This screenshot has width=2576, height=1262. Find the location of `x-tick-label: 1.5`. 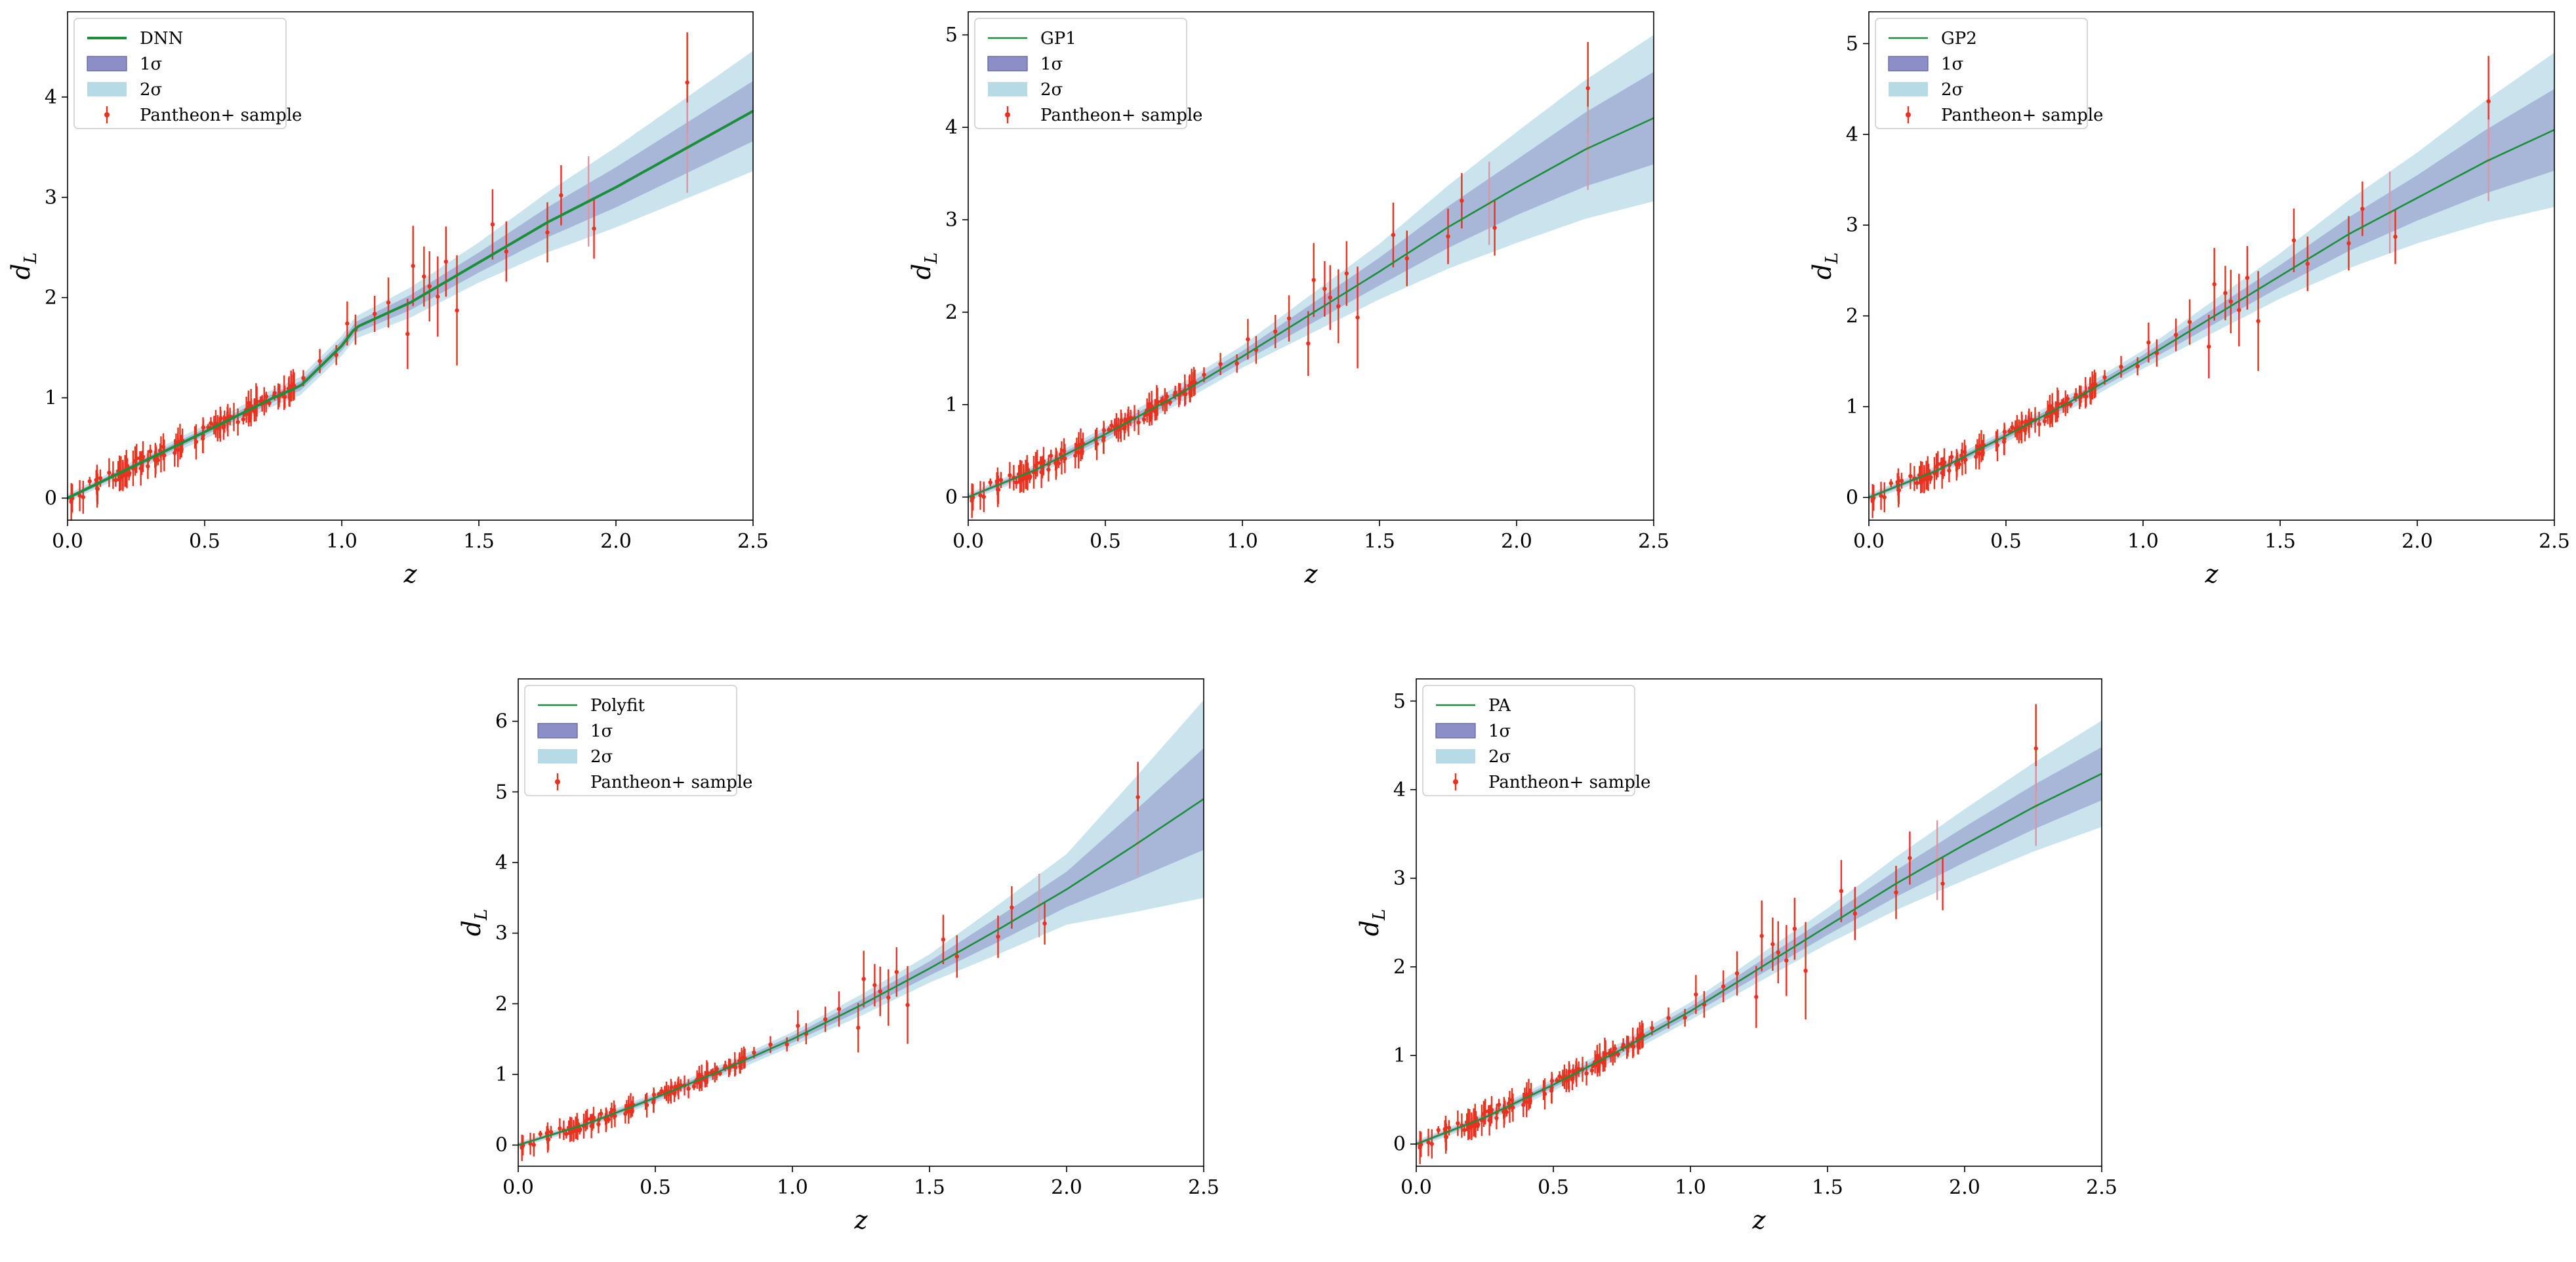

x-tick-label: 1.5 is located at coordinates (929, 1187).